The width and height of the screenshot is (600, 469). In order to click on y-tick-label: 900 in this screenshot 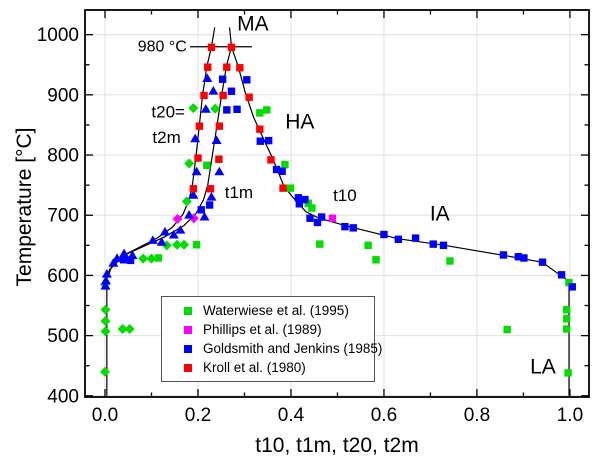, I will do `click(63, 95)`.